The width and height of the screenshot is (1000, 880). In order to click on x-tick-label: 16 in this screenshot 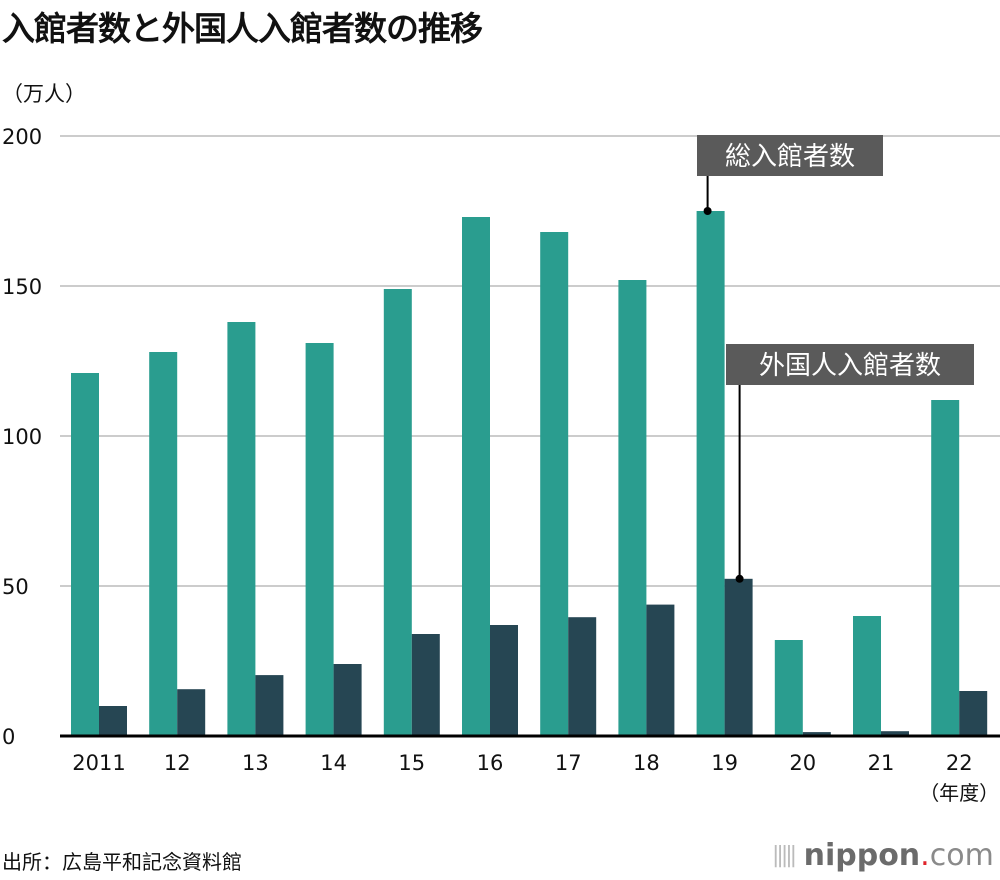, I will do `click(490, 763)`.